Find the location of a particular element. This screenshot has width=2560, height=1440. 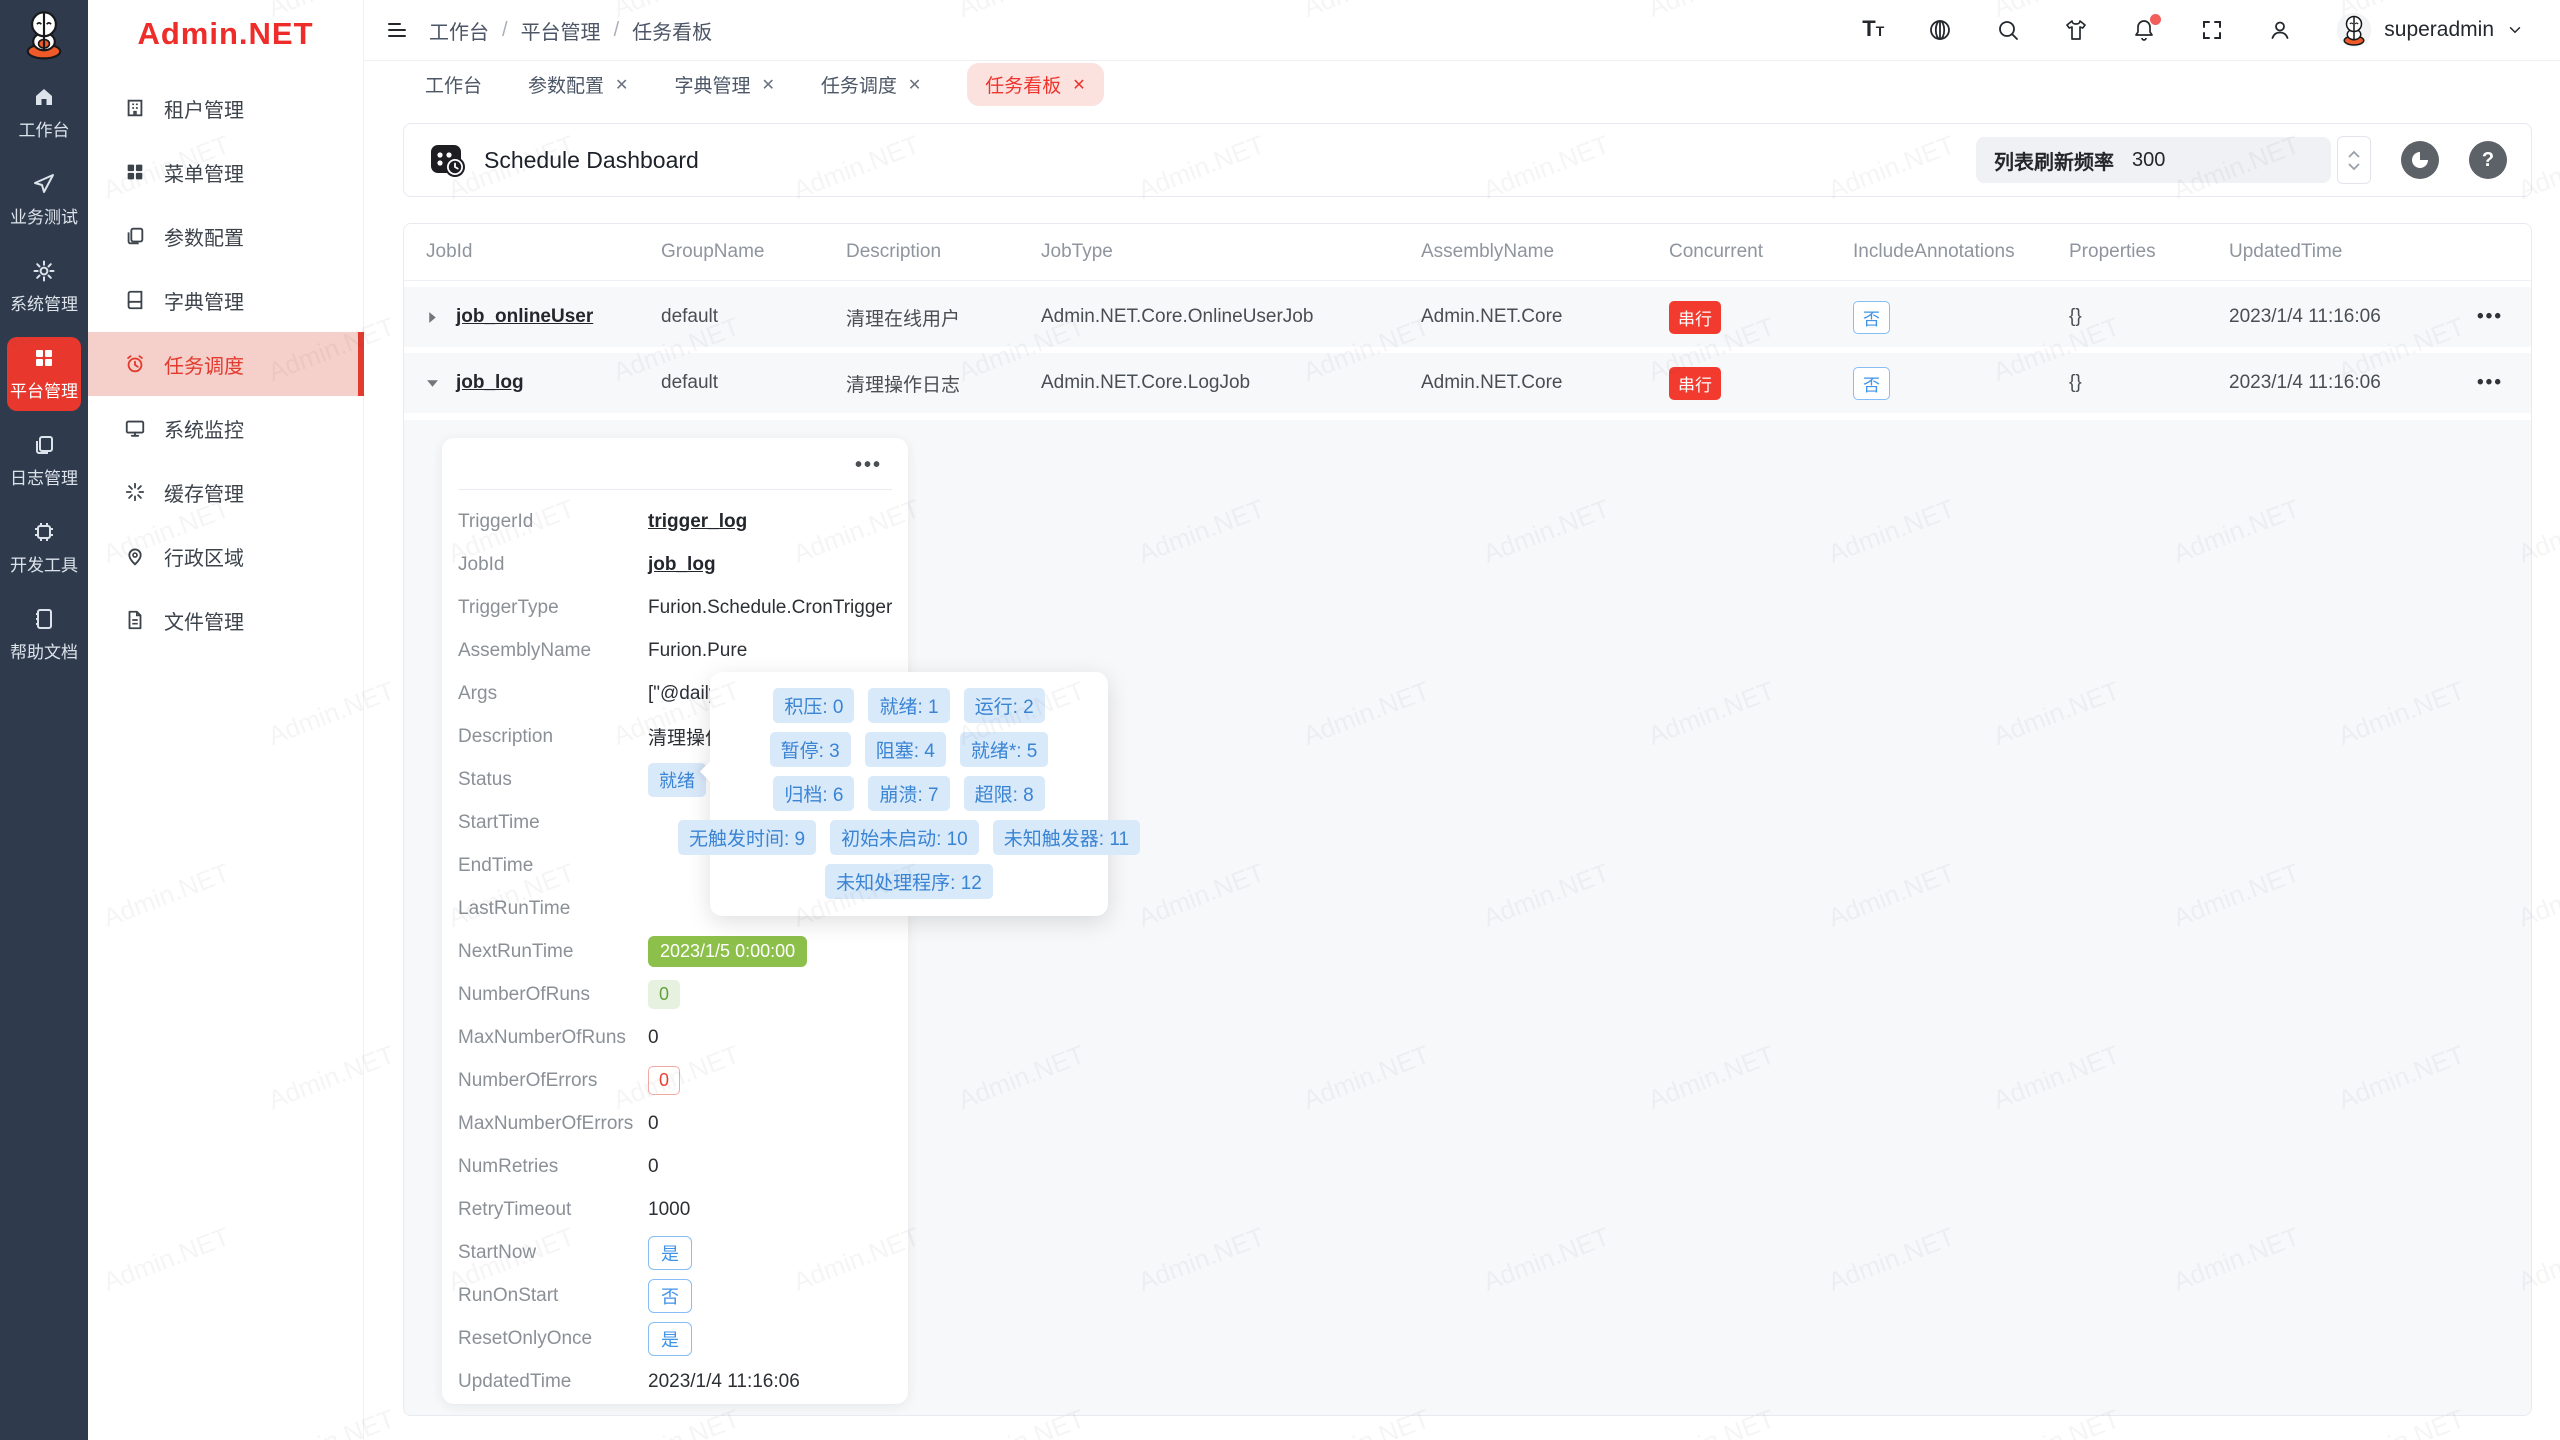

refresh-frequency-input: 列表刷新频率 300 is located at coordinates (2153, 160).